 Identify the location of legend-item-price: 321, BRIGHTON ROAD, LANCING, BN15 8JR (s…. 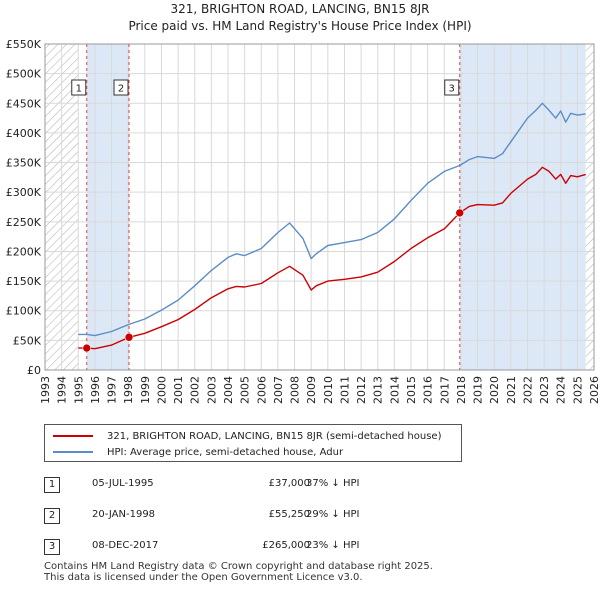
(247, 436).